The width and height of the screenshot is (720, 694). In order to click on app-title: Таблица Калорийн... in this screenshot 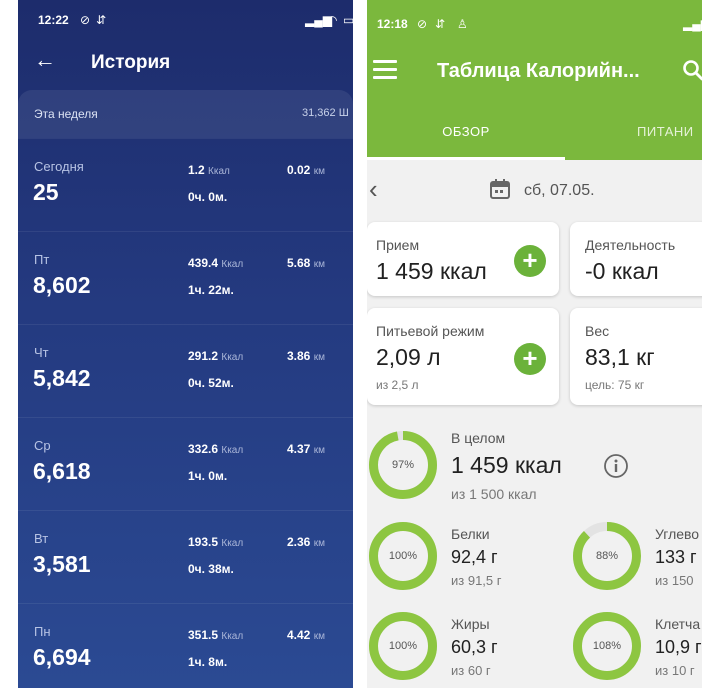, I will do `click(538, 71)`.